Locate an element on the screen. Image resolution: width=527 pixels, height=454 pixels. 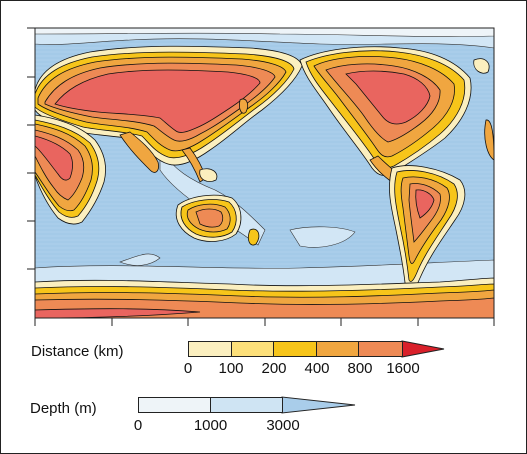
australia is located at coordinates (208, 218).